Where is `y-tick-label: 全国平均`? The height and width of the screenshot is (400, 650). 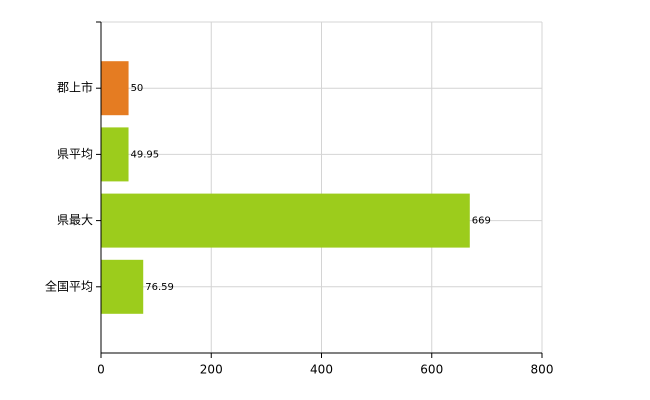 y-tick-label: 全国平均 is located at coordinates (69, 285).